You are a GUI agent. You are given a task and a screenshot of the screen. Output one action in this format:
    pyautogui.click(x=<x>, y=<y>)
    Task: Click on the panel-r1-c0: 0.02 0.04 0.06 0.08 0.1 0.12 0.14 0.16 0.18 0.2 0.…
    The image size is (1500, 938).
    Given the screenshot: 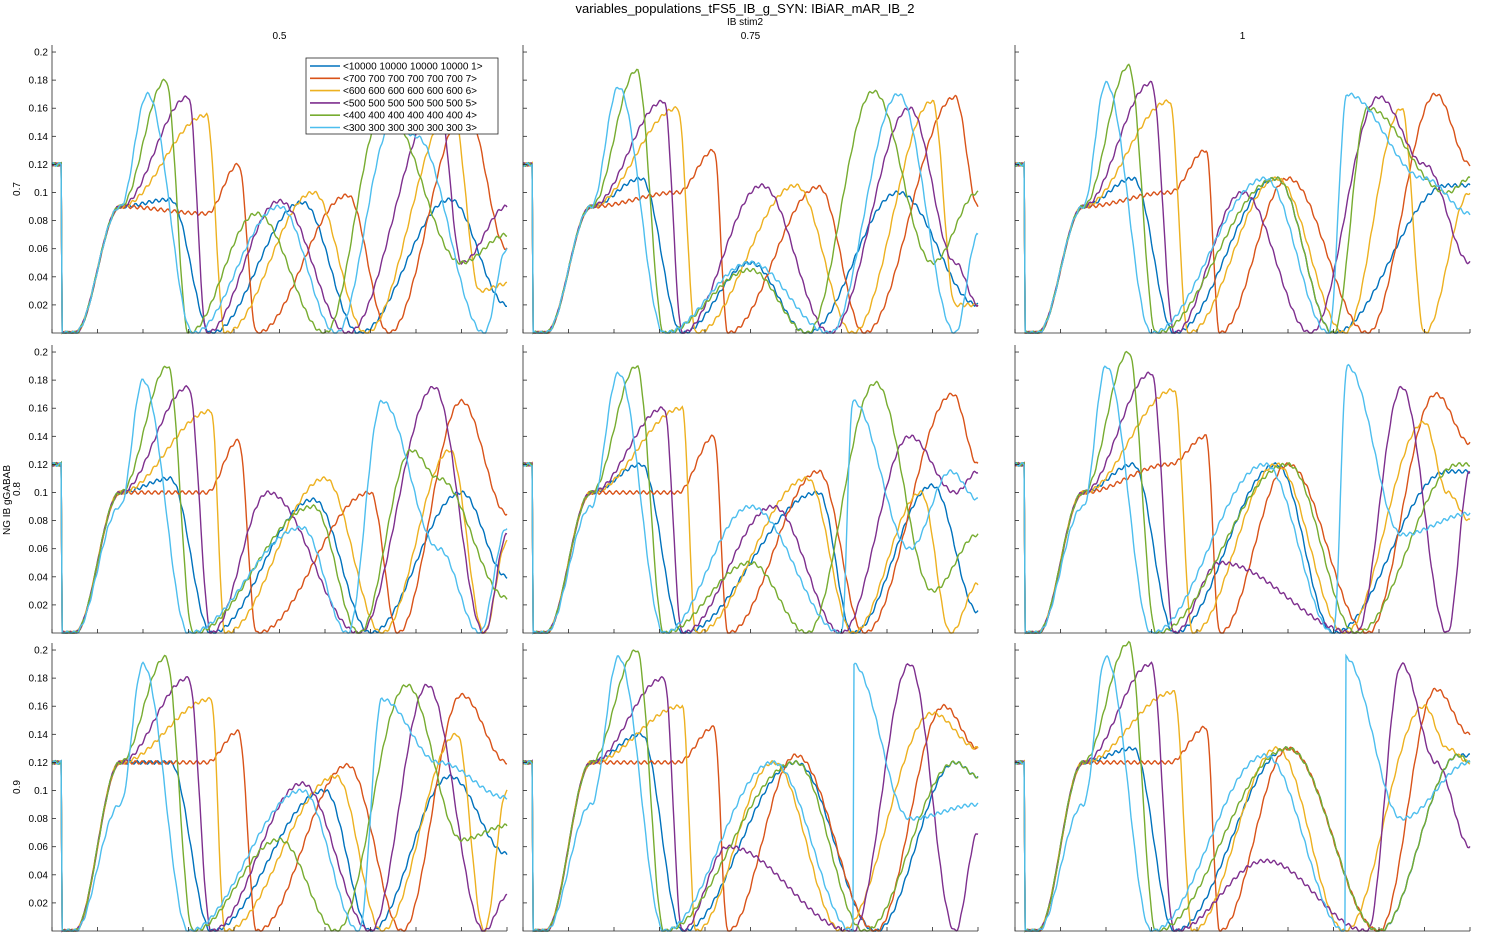 What is the action you would take?
    pyautogui.click(x=260, y=489)
    